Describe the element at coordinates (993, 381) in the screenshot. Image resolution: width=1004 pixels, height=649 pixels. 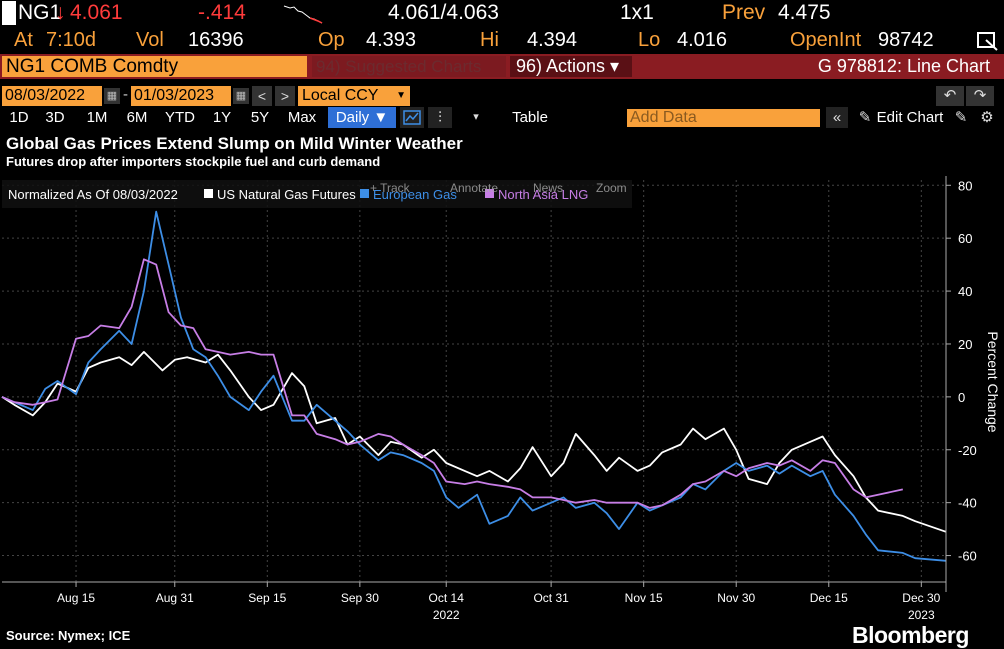
I see `y-axis-label: Percent Change` at that location.